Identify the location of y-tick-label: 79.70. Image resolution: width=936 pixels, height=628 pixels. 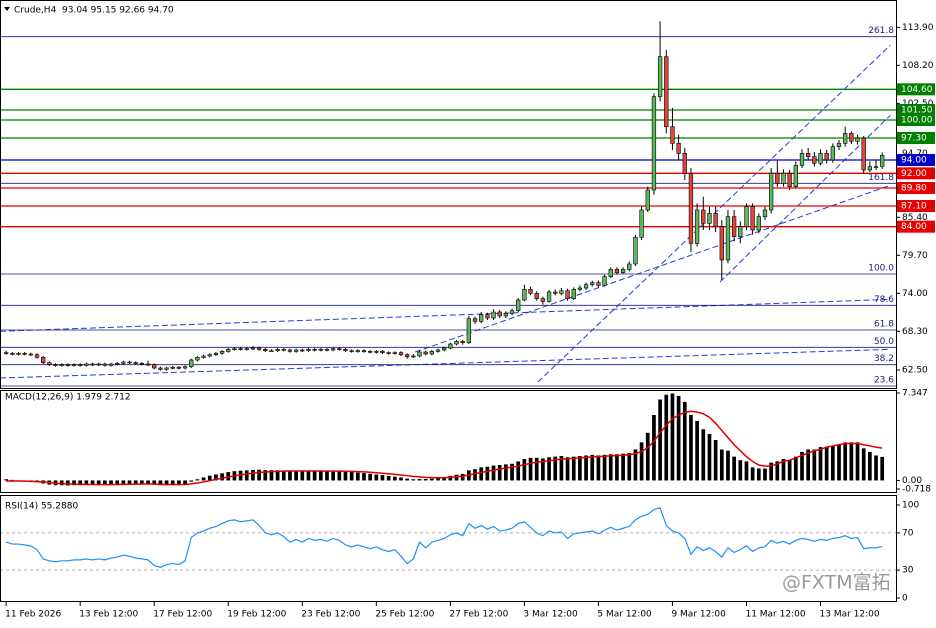
(915, 256).